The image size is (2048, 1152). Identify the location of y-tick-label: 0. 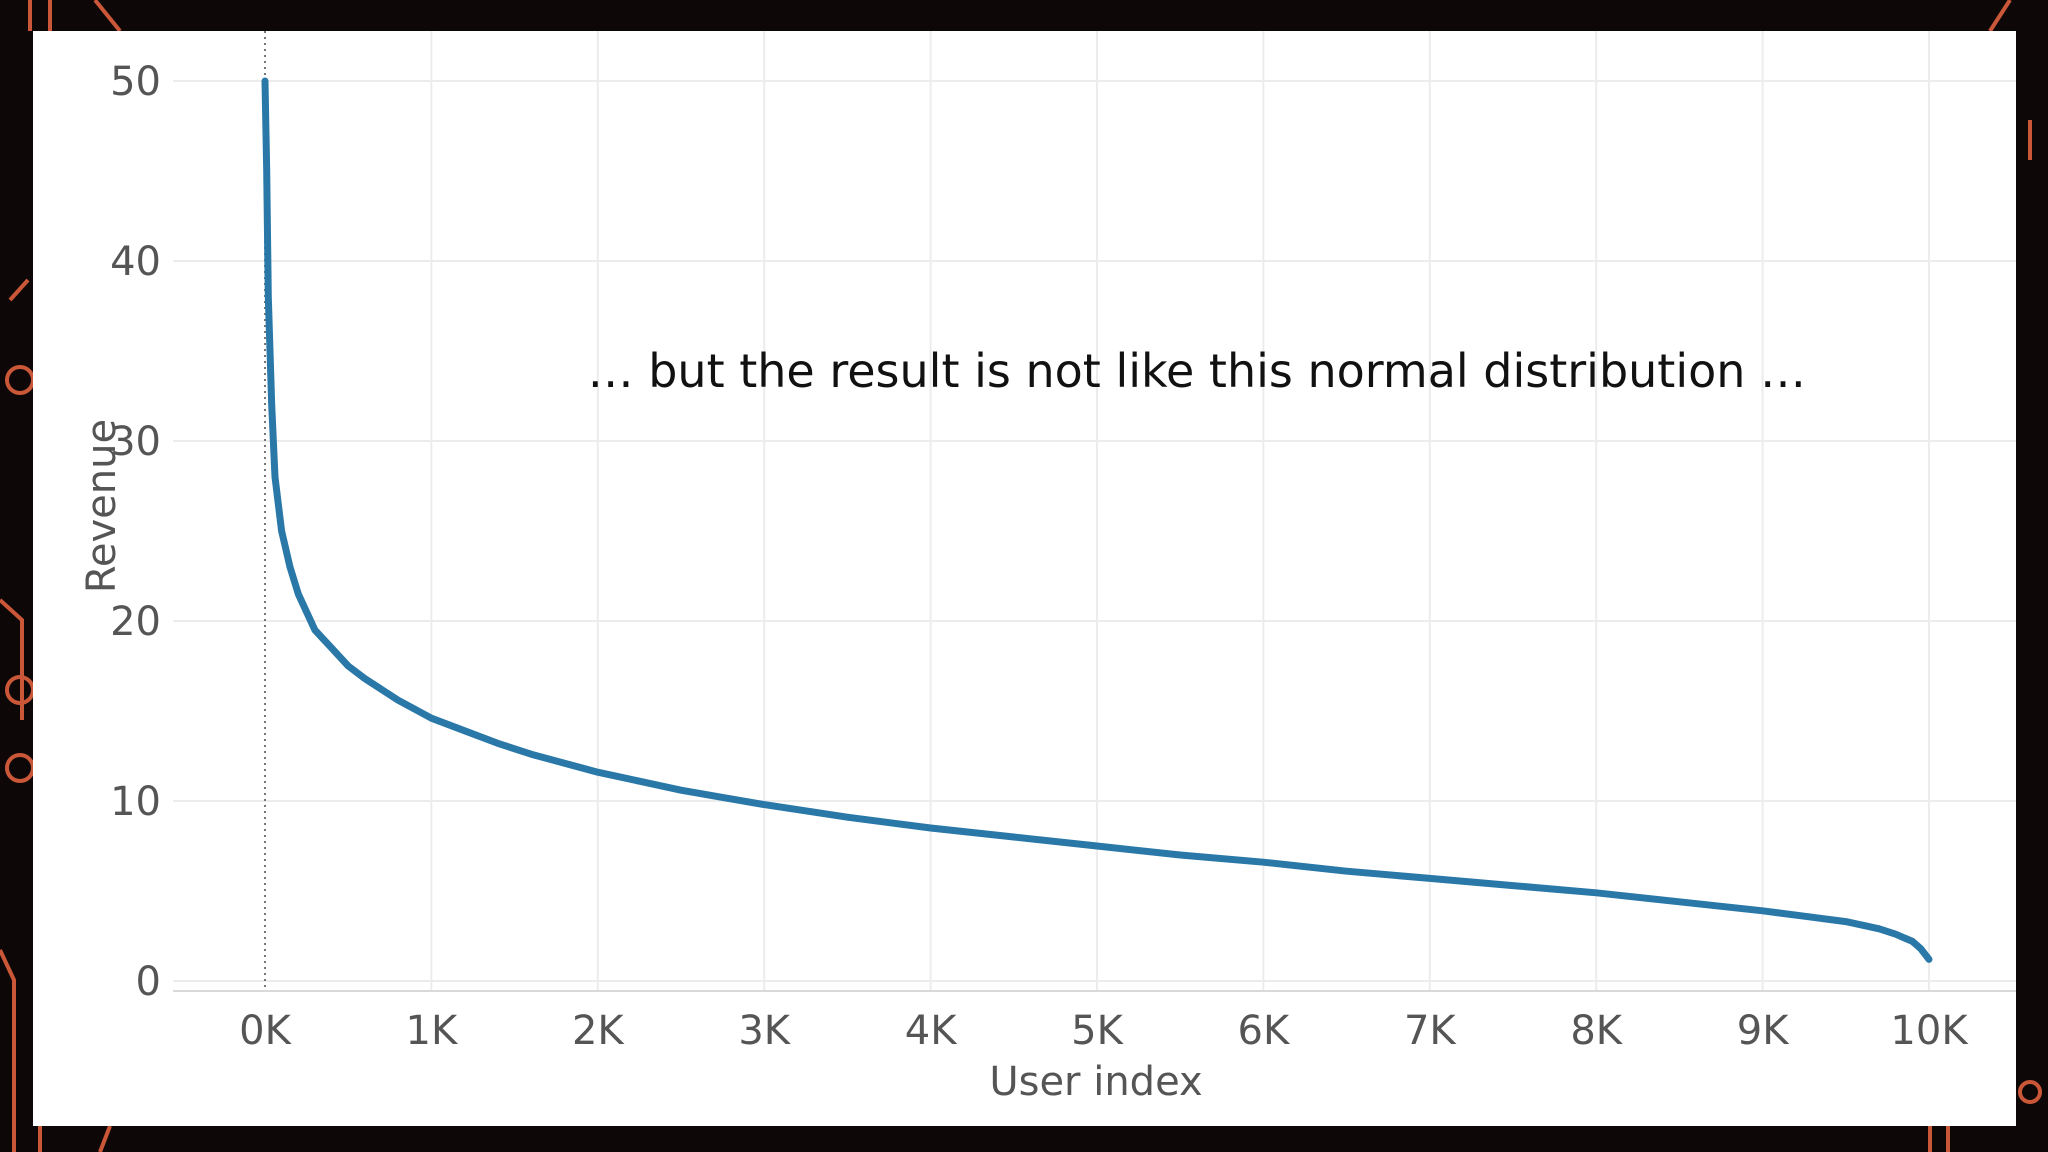
(148, 982).